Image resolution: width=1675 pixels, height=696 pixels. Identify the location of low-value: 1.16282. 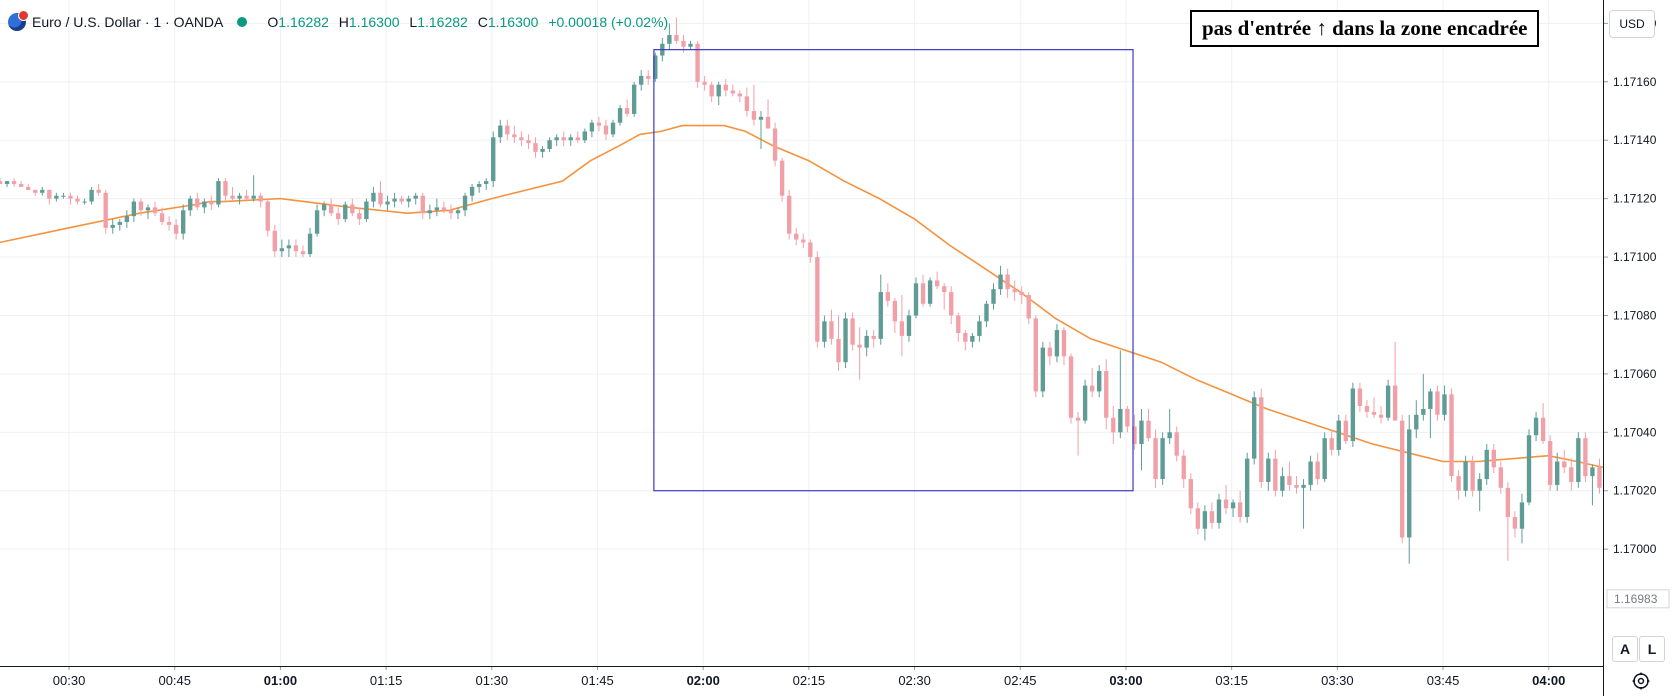
(442, 22).